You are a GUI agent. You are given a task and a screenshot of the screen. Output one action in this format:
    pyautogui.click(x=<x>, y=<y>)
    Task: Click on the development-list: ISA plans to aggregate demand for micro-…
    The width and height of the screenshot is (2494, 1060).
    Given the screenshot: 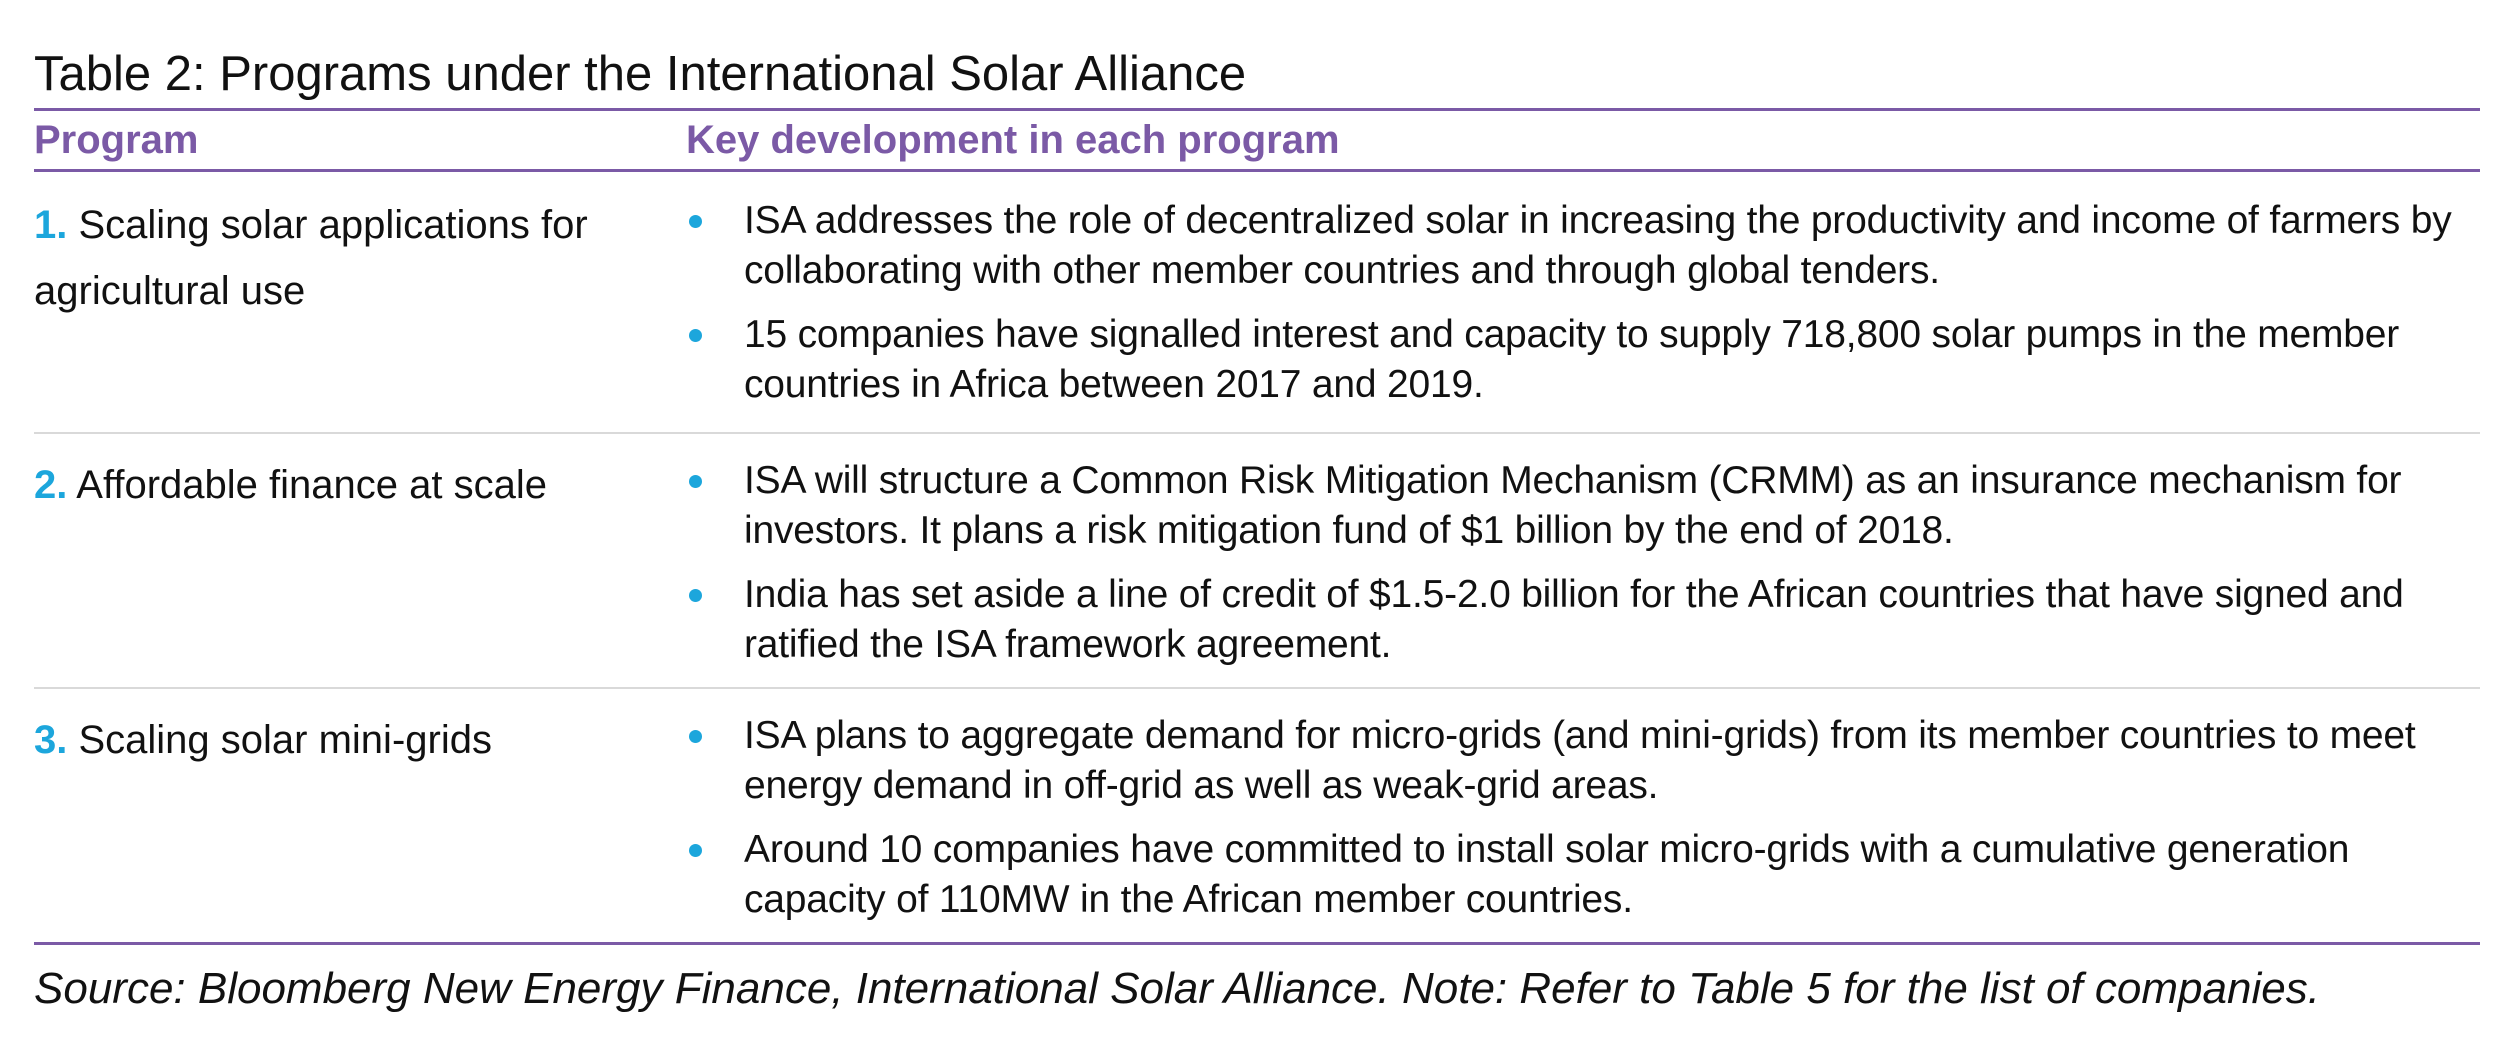 What is the action you would take?
    pyautogui.click(x=1583, y=818)
    